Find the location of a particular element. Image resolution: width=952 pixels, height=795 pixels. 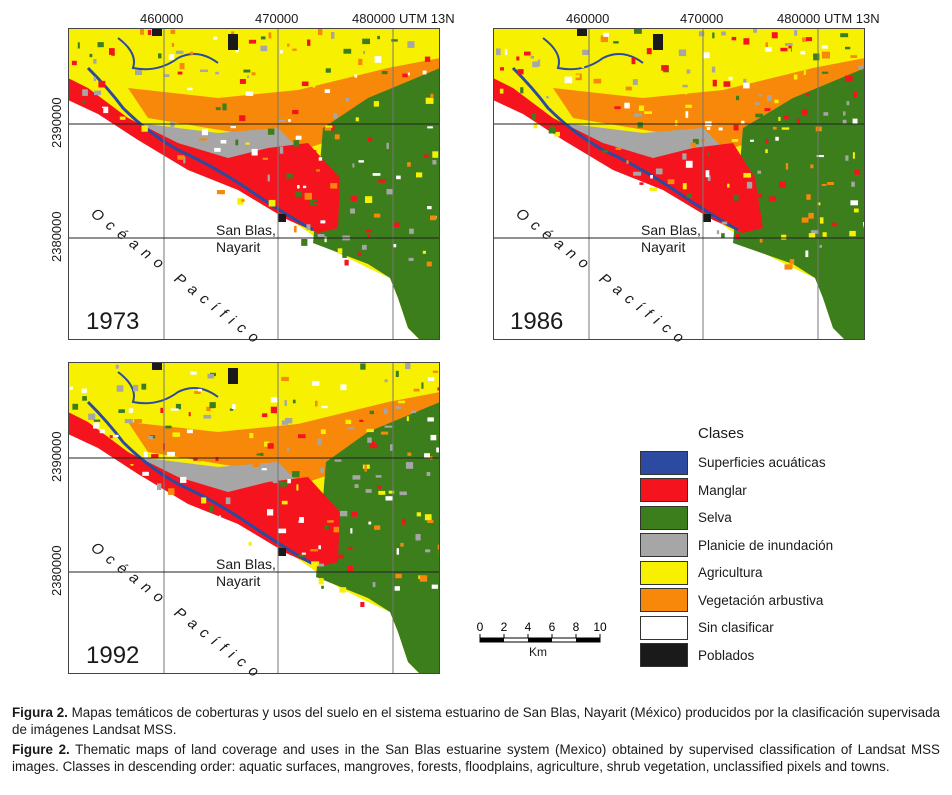

scale-unit: Km is located at coordinates (538, 652).